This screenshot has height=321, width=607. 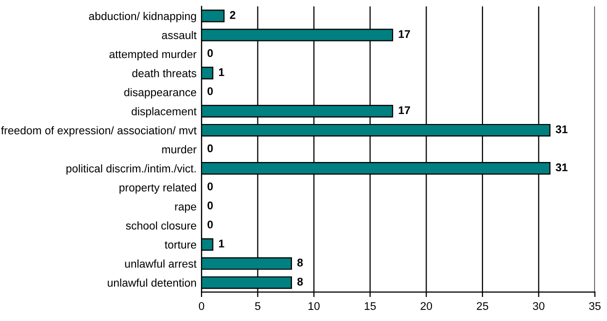 I want to click on y-tick-label: unlawful detention, so click(x=152, y=282).